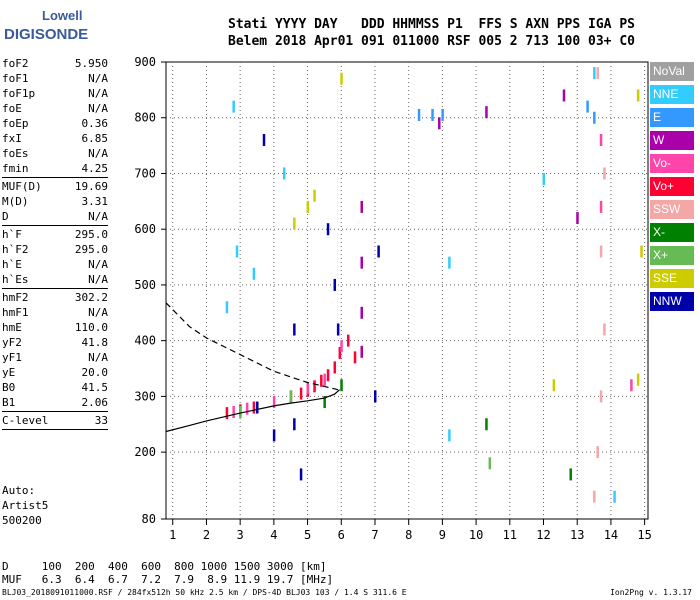 The width and height of the screenshot is (700, 600). Describe the element at coordinates (145, 229) in the screenshot. I see `y-tick-label: 600` at that location.